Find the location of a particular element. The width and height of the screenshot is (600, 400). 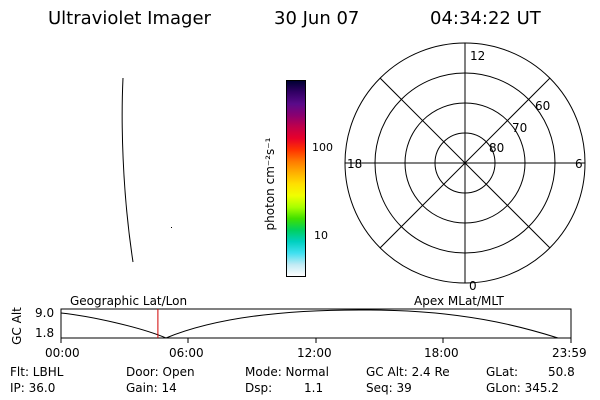

x-tick-label-0000: 00:00 is located at coordinates (62, 353).